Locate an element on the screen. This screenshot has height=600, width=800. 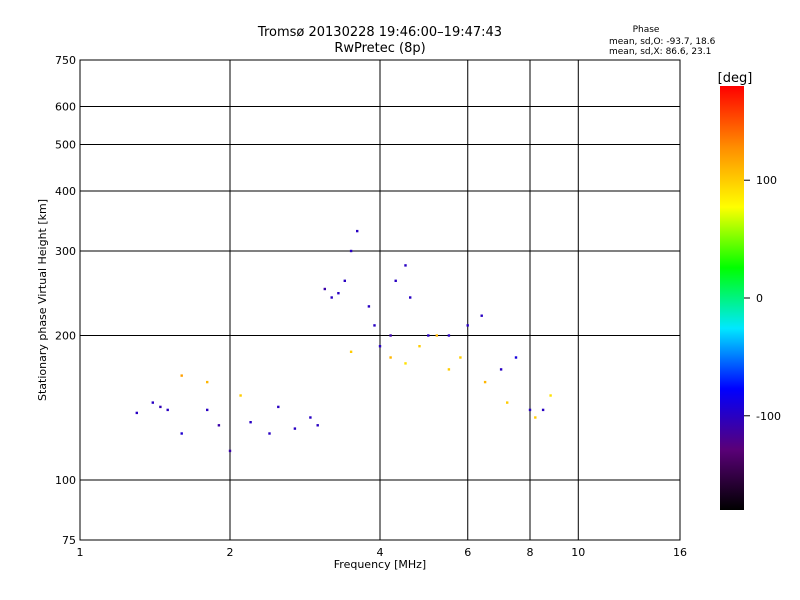
colorbar-tick-label: 0 is located at coordinates (759, 298).